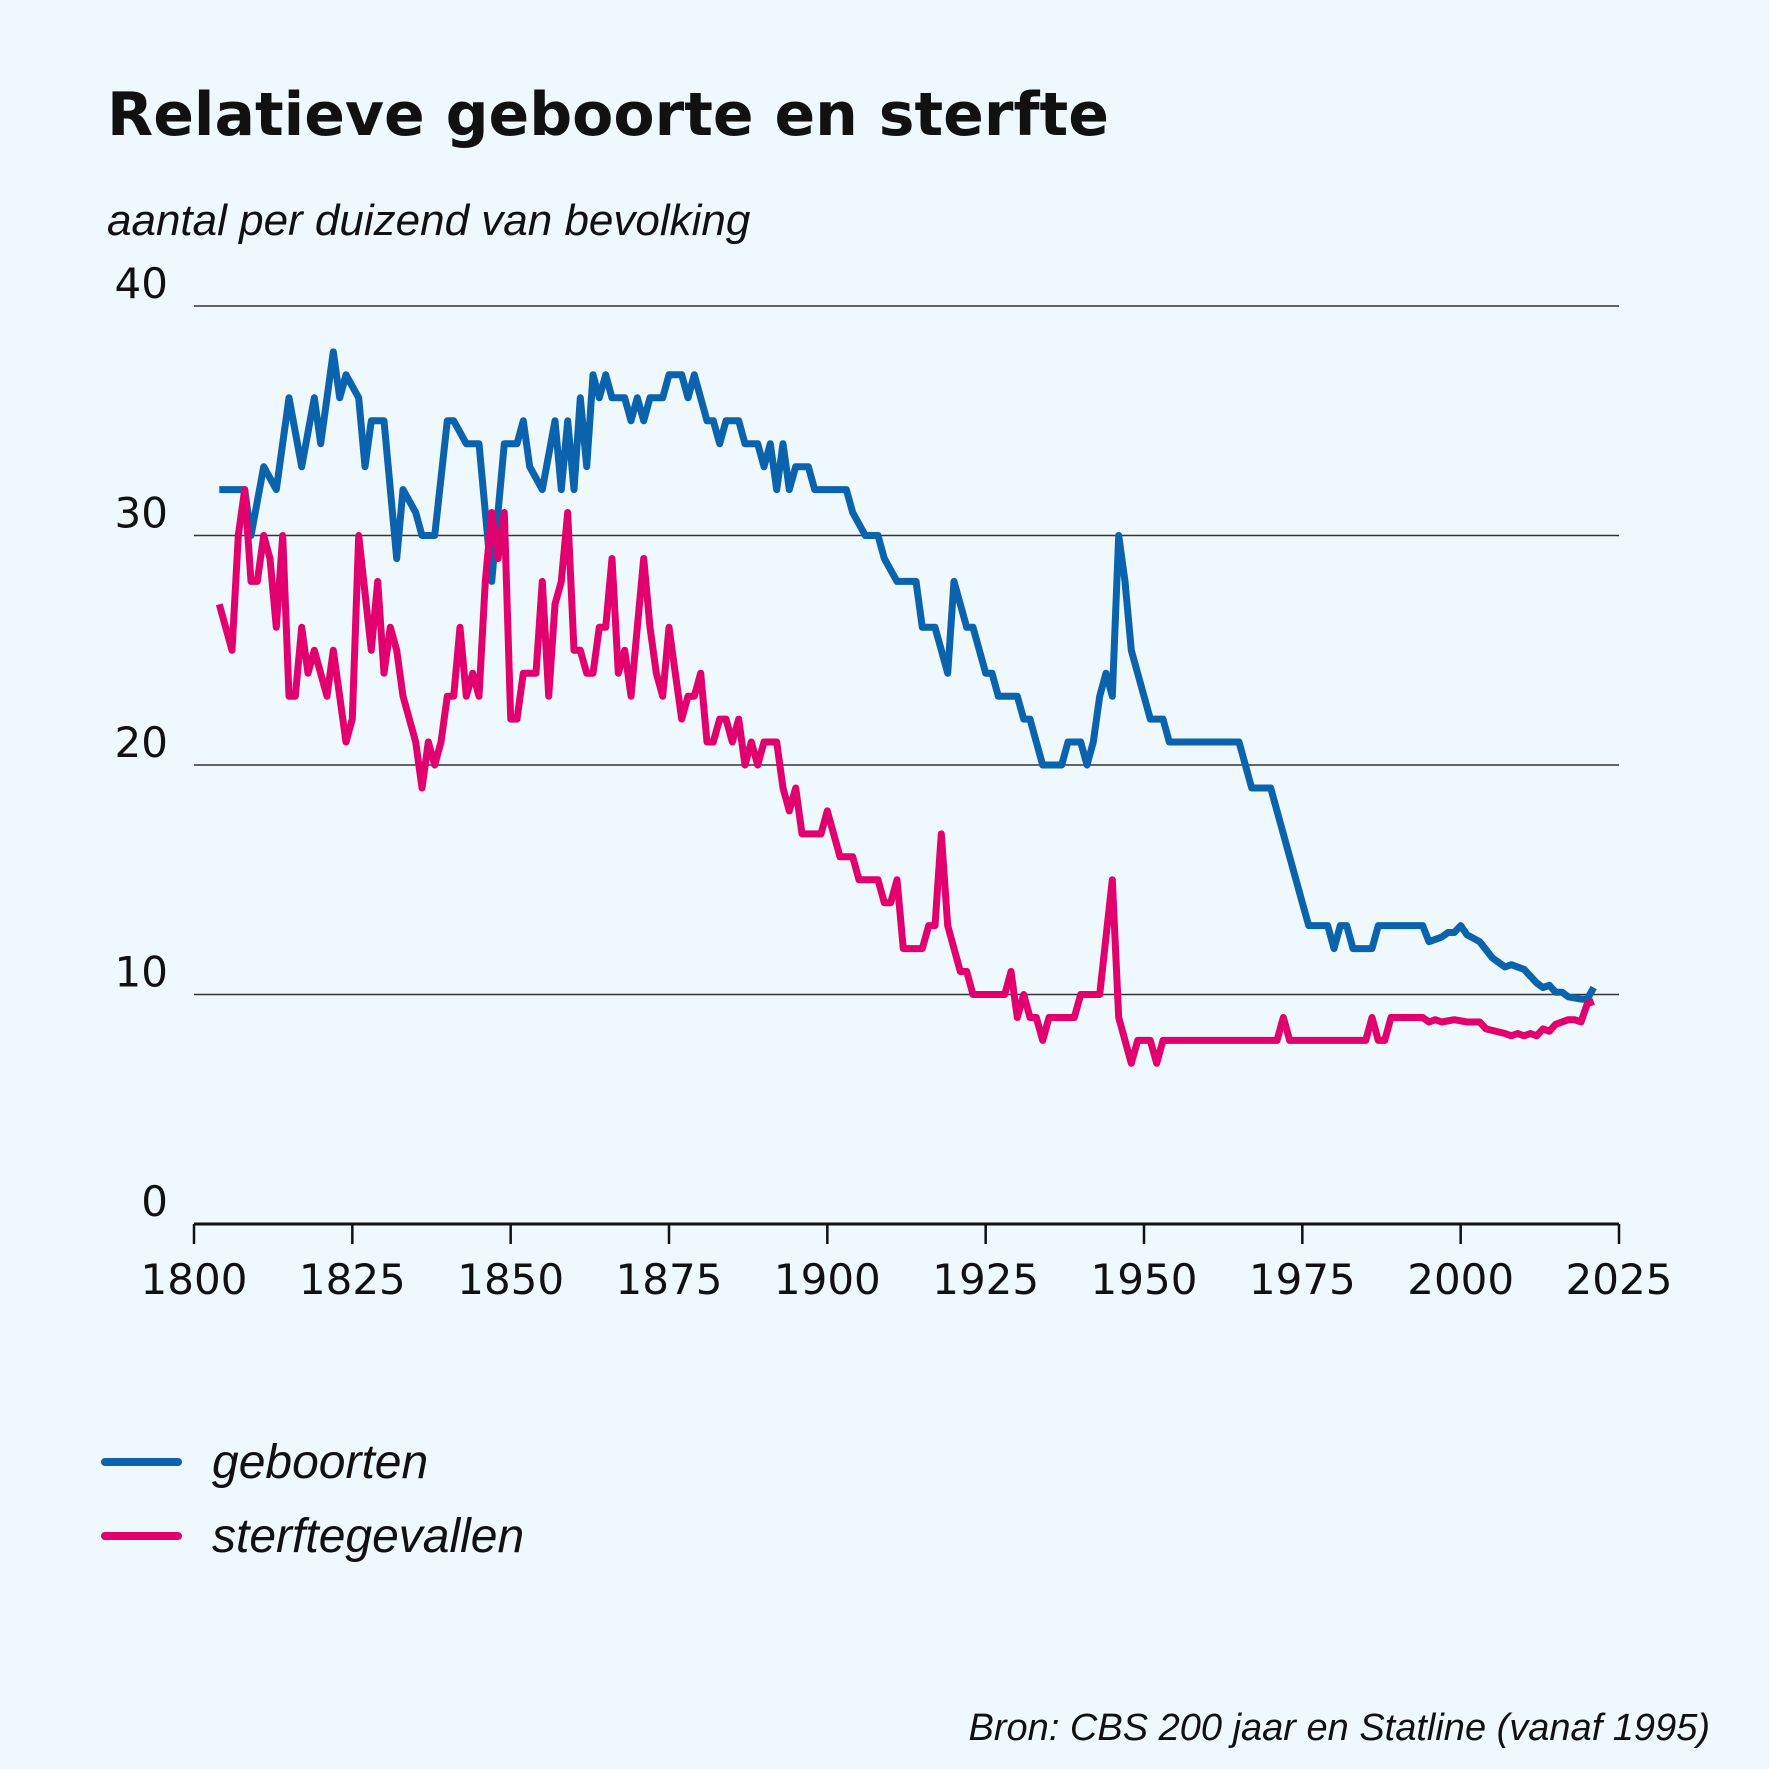  Describe the element at coordinates (194, 1279) in the screenshot. I see `x-tick-label: 1800` at that location.